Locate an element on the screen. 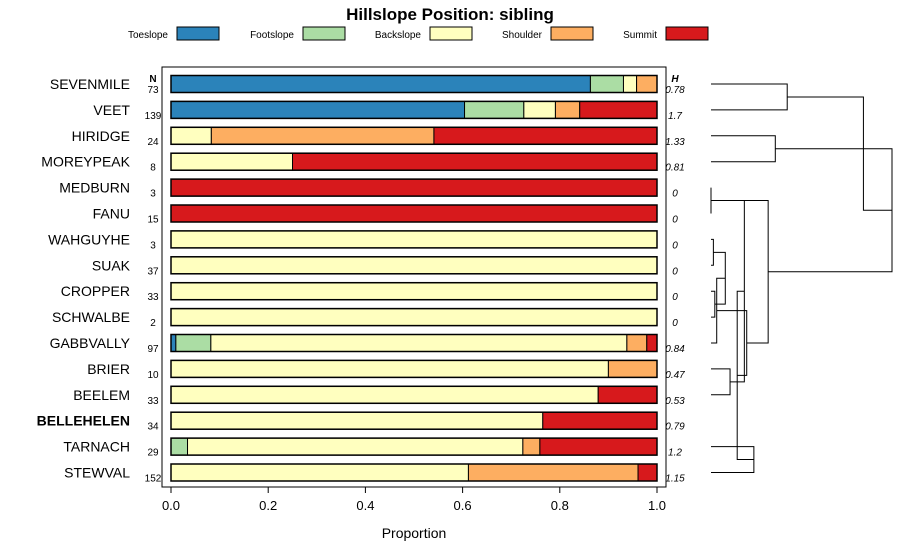 Image resolution: width=900 pixels, height=560 pixels. bar-row: TARNACH 29 1.2 is located at coordinates (372, 448).